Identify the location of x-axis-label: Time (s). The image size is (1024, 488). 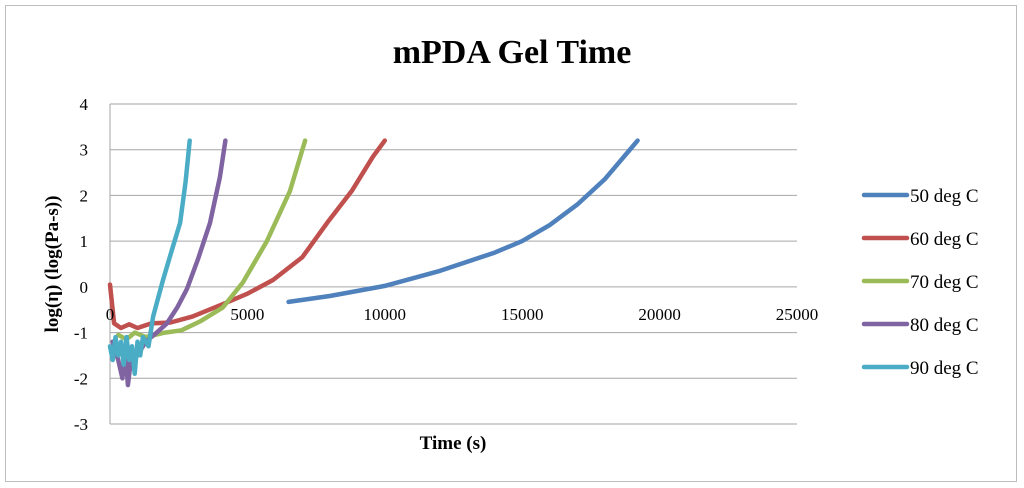
(453, 443).